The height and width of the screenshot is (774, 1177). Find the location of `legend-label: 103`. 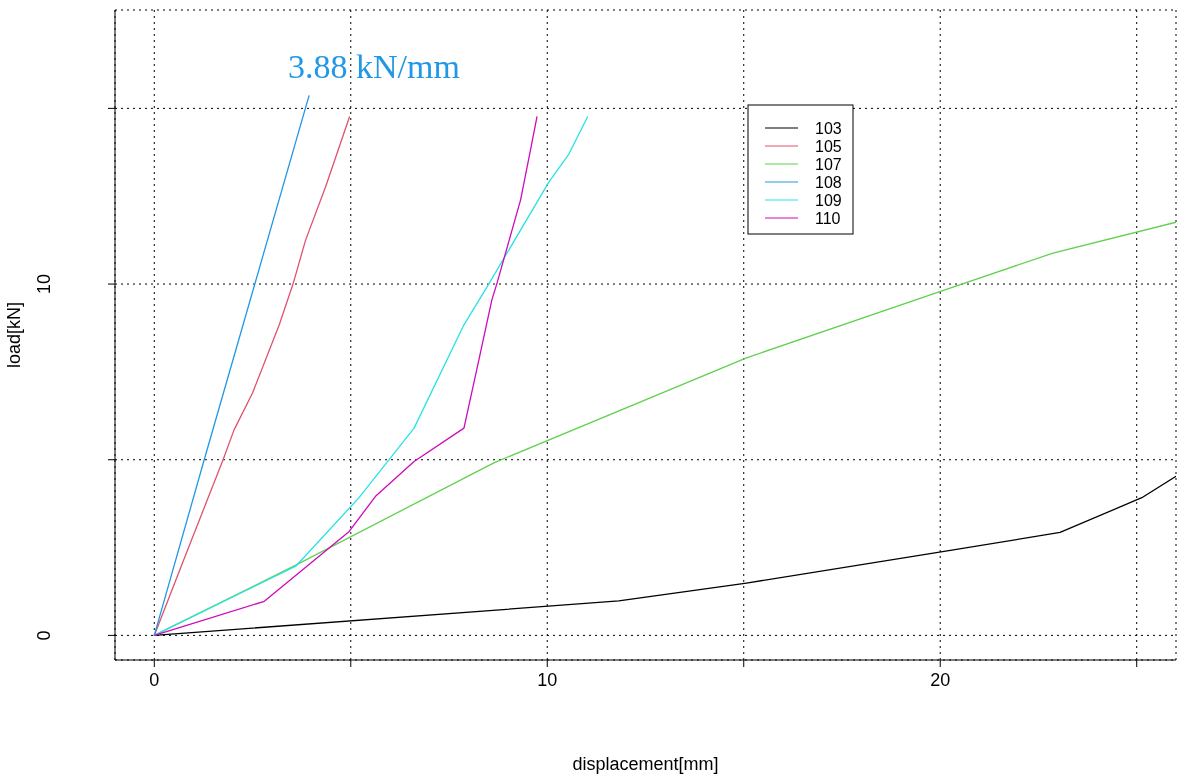

legend-label: 103 is located at coordinates (828, 128).